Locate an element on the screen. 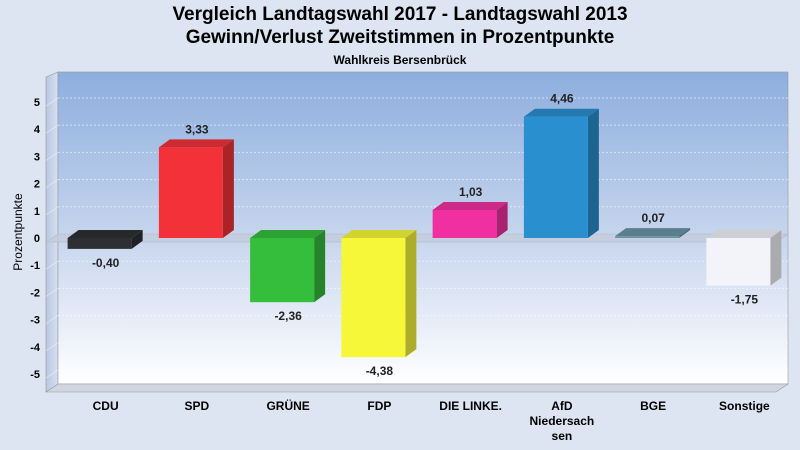  y-tick-label: 0 is located at coordinates (37, 239).